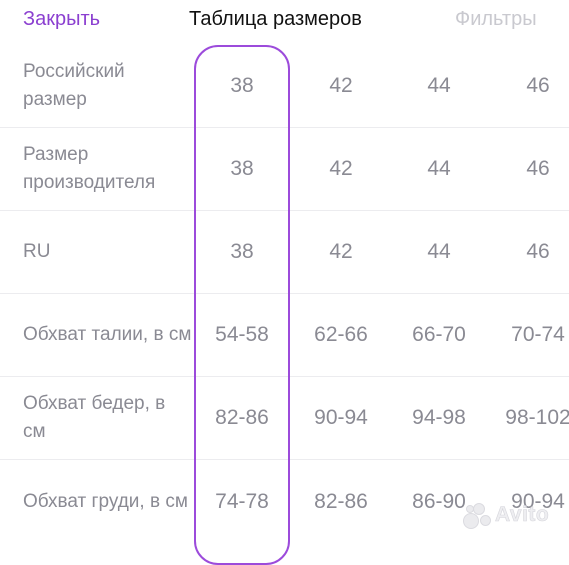 The width and height of the screenshot is (569, 565). I want to click on size-cell: 86-90, so click(439, 501).